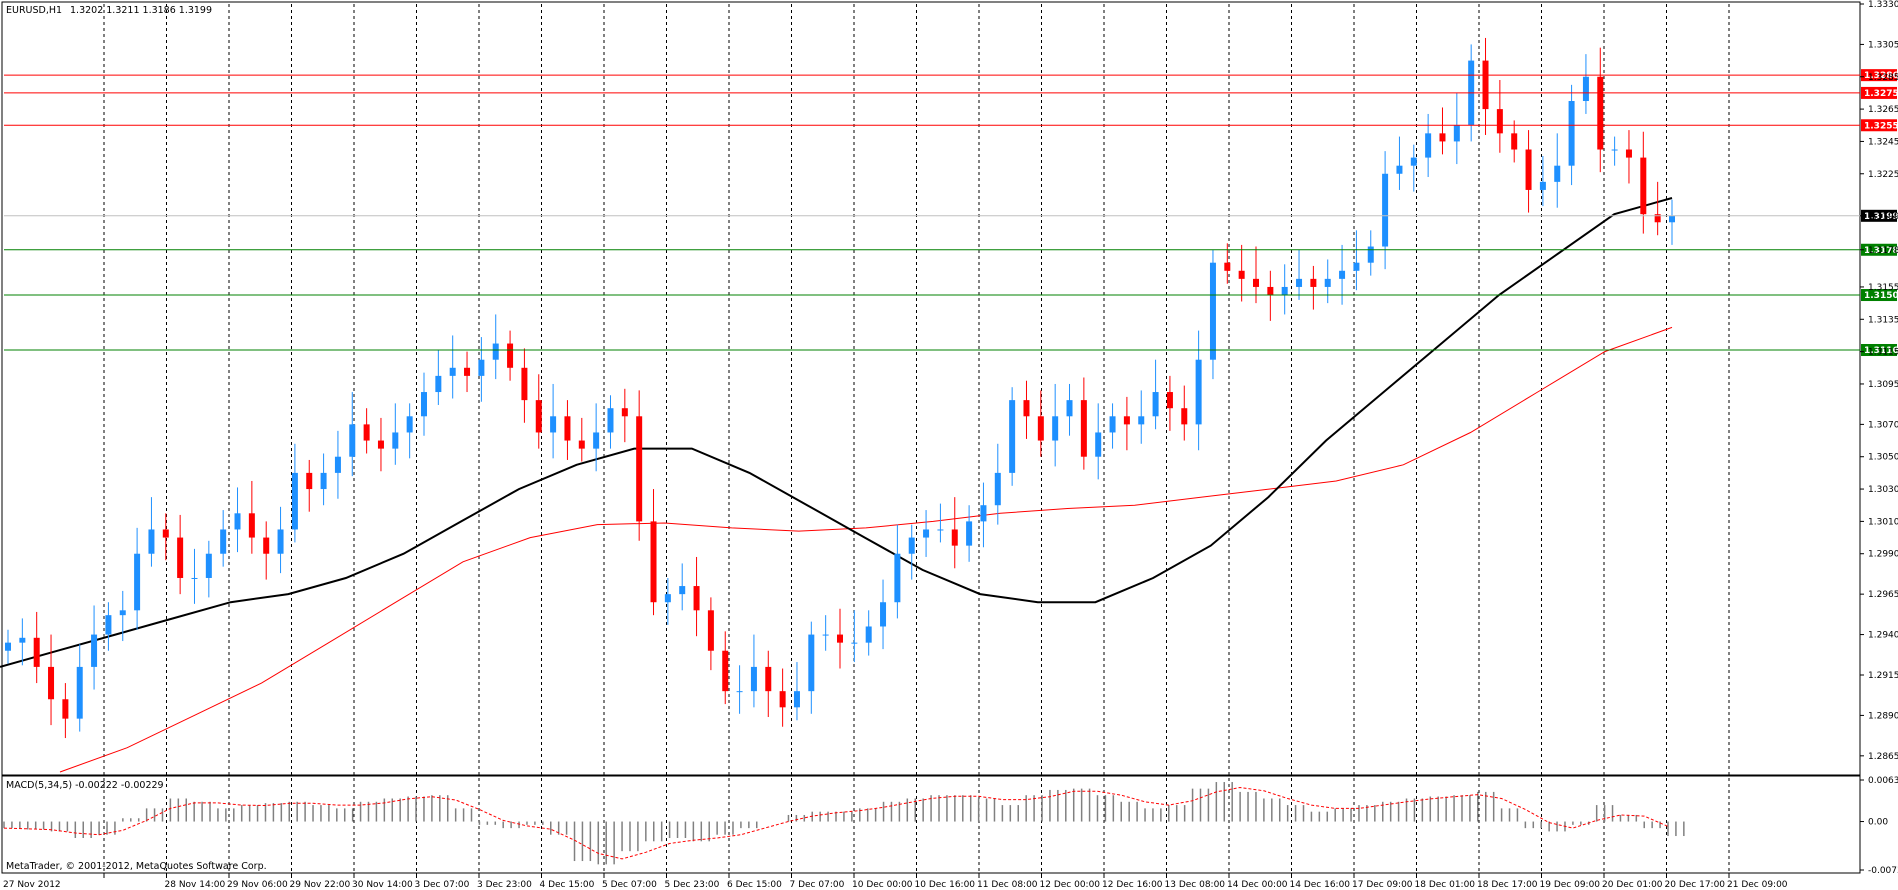 This screenshot has height=890, width=1898. What do you see at coordinates (1507, 885) in the screenshot?
I see `x-tick-label: 18 Dec 17:00` at bounding box center [1507, 885].